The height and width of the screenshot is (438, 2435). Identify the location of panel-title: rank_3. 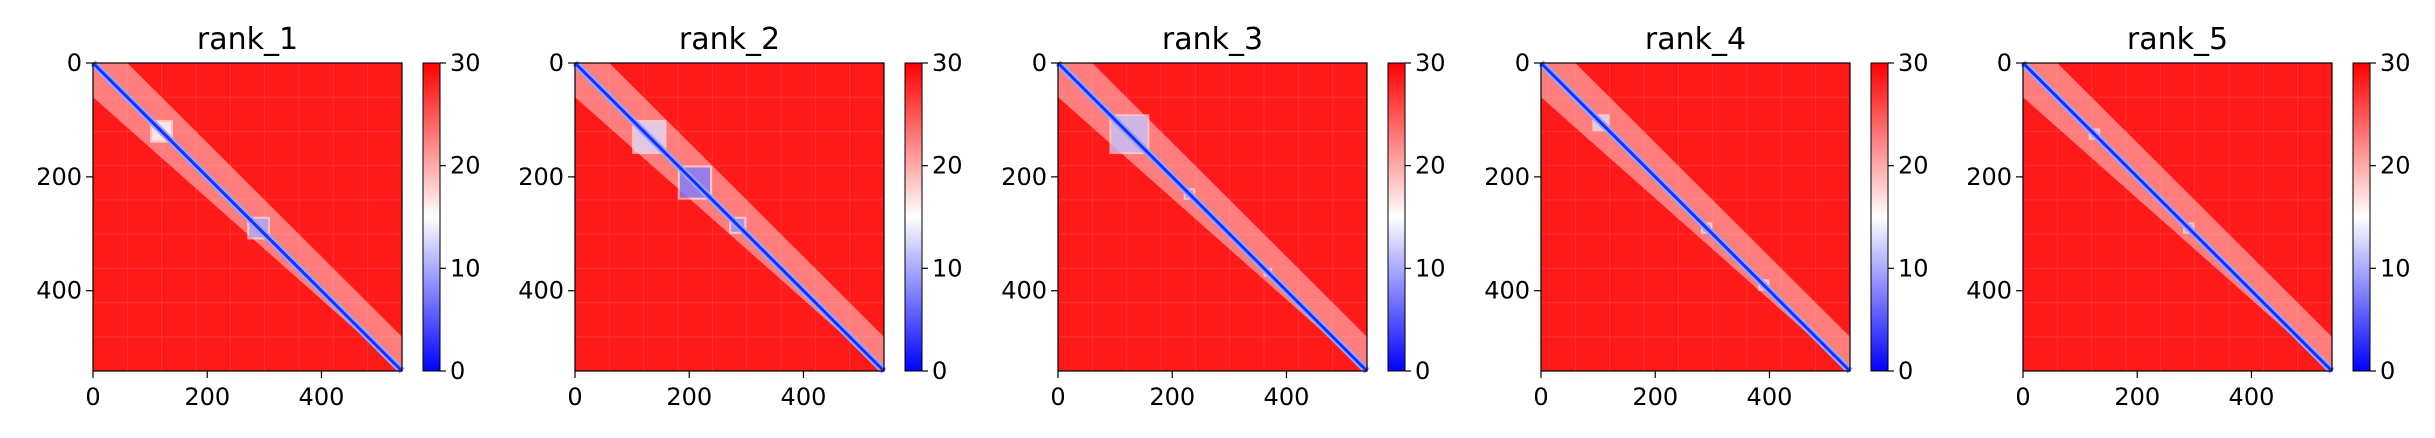
(1212, 39).